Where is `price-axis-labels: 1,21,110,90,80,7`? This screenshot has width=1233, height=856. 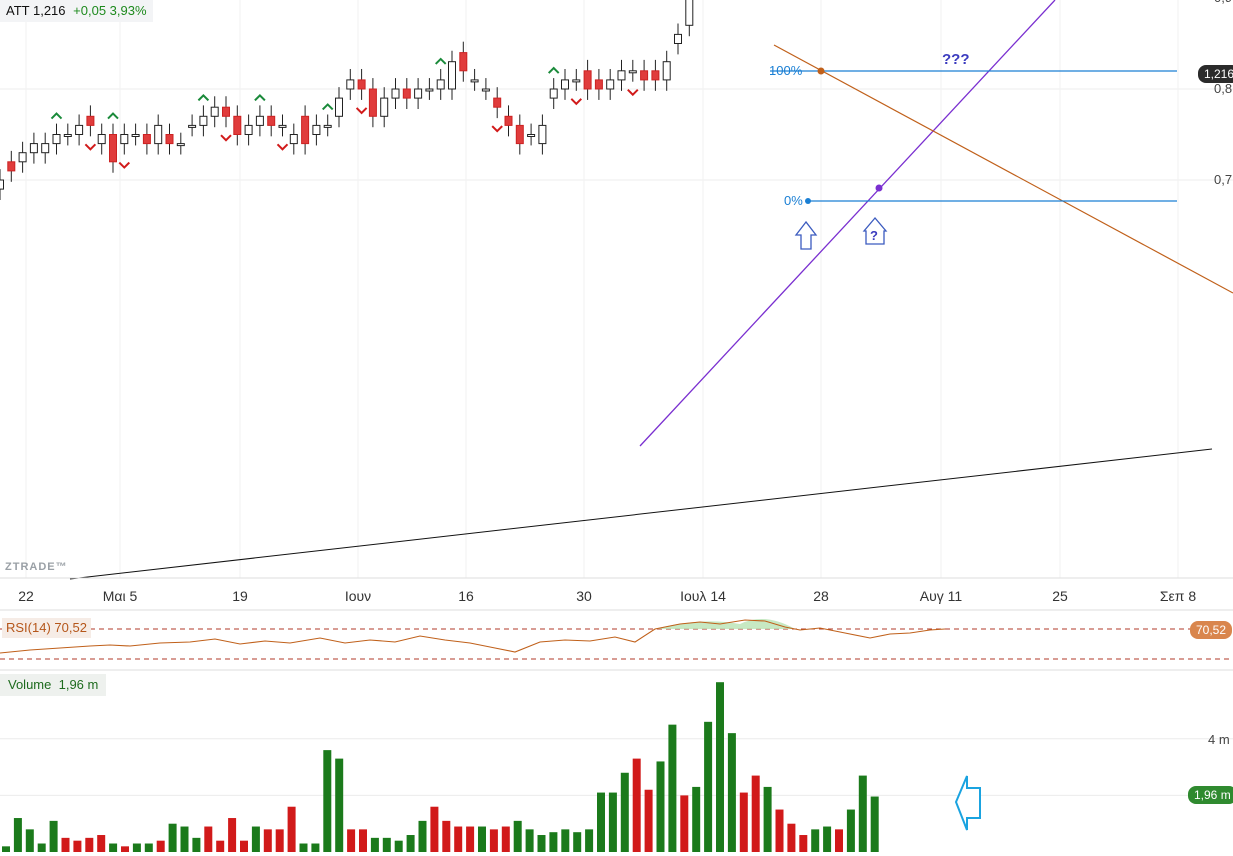 price-axis-labels: 1,21,110,90,80,7 is located at coordinates (1223, 93).